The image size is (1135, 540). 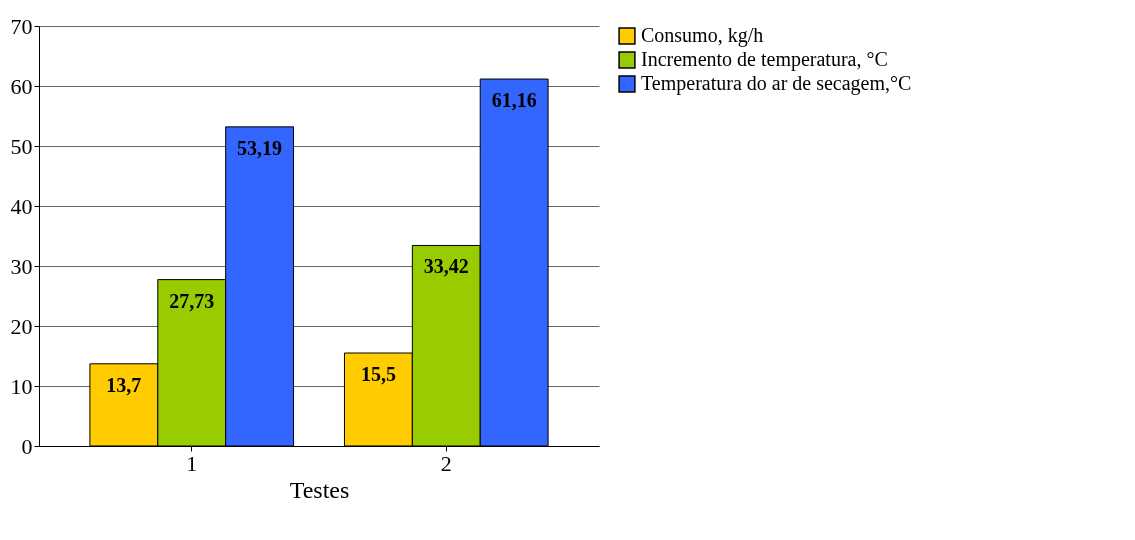 I want to click on y-tick-label: 70, so click(x=21, y=26).